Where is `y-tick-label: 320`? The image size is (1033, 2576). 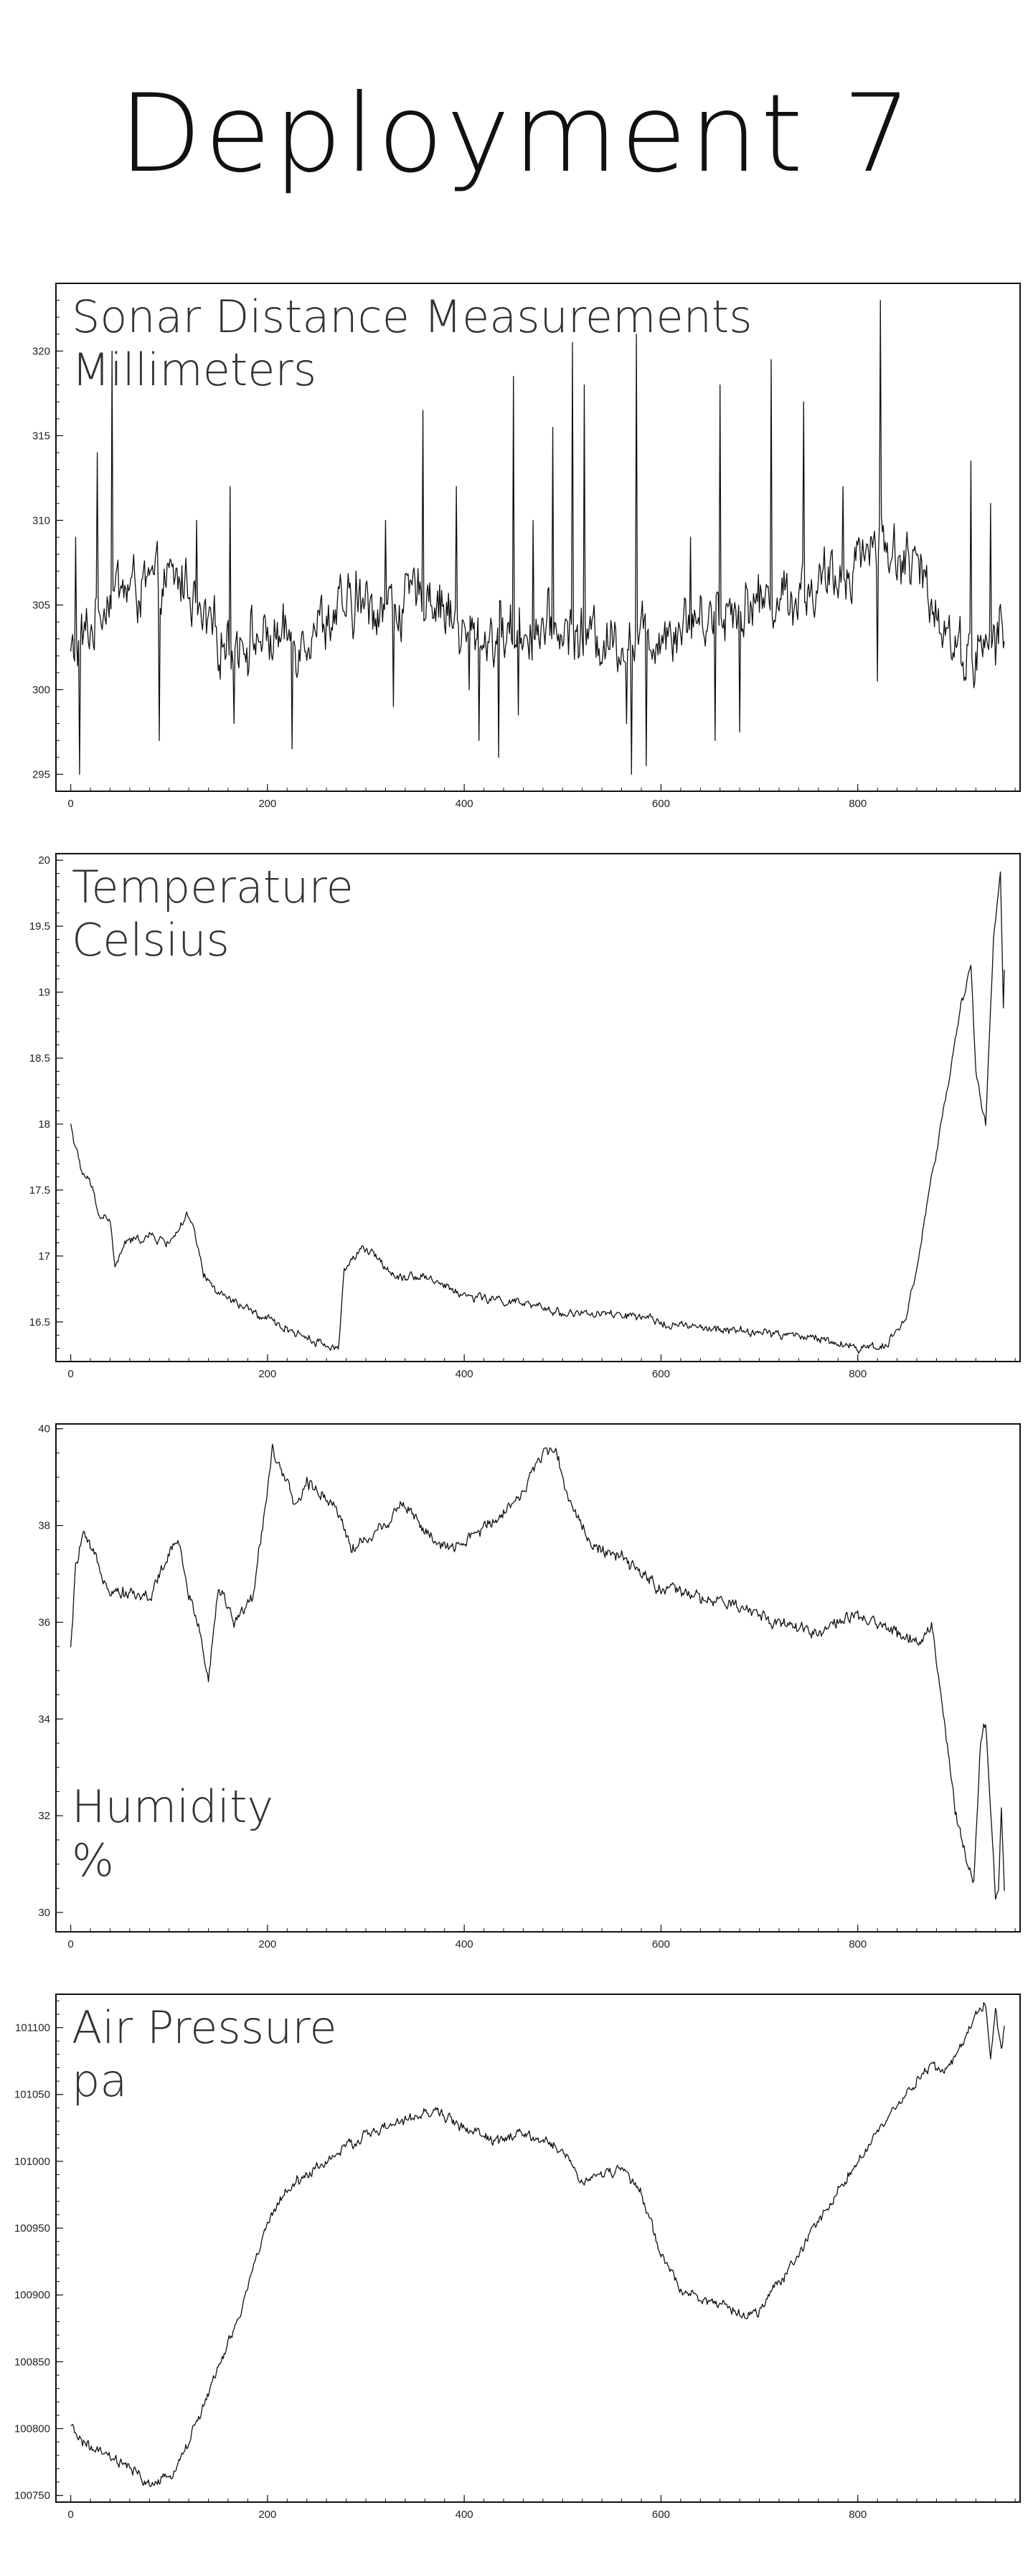 y-tick-label: 320 is located at coordinates (41, 351).